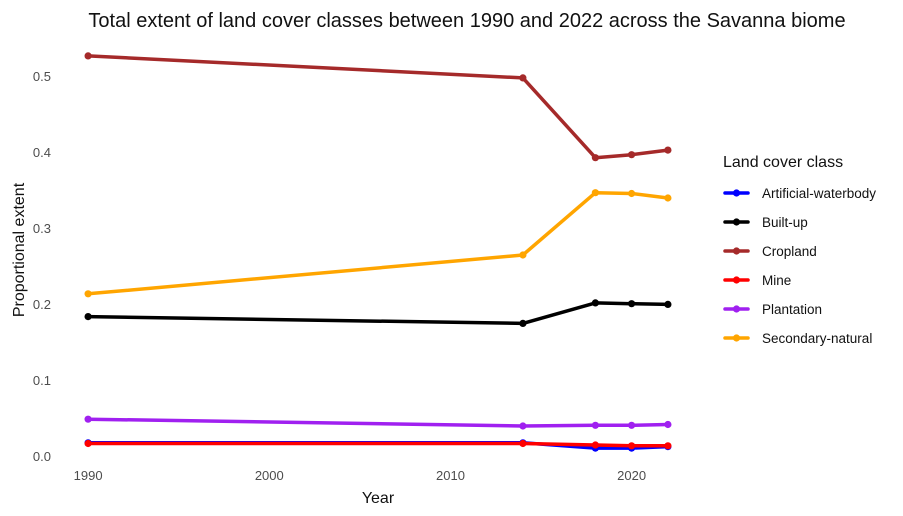 The width and height of the screenshot is (903, 516). What do you see at coordinates (19, 249) in the screenshot?
I see `y-axis-title: Proportional extent` at bounding box center [19, 249].